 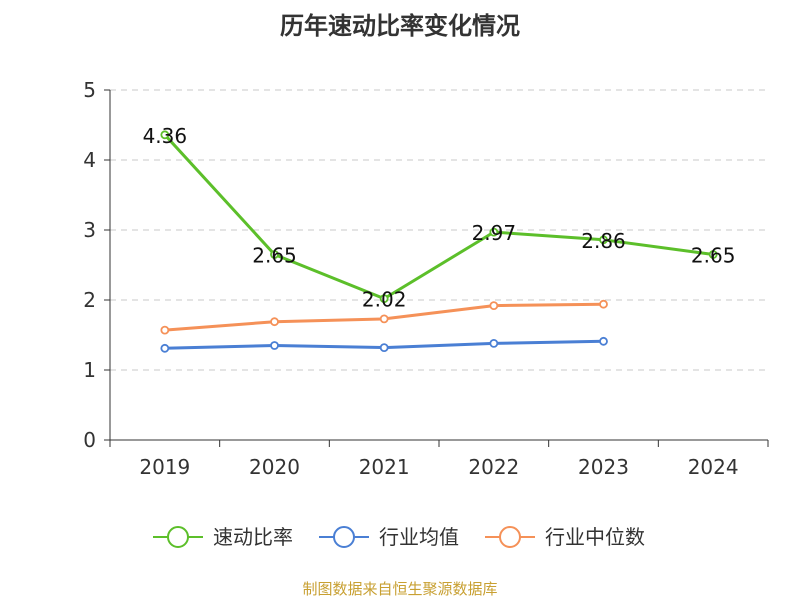 I want to click on y-tick-label: 4, so click(x=89, y=160).